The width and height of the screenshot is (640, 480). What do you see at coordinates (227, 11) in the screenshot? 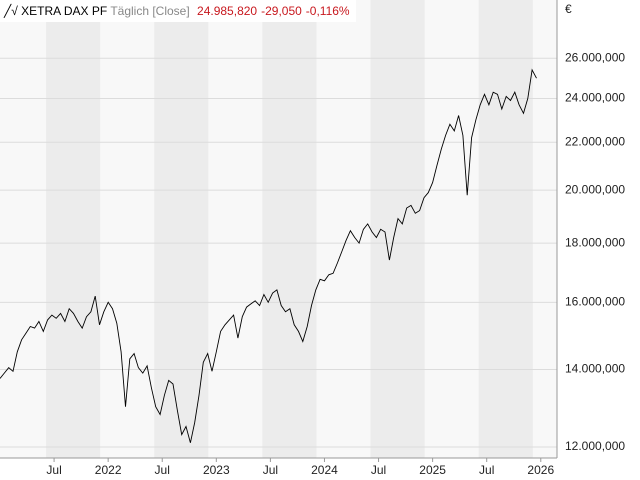
I see `last-value: 24.985,820` at bounding box center [227, 11].